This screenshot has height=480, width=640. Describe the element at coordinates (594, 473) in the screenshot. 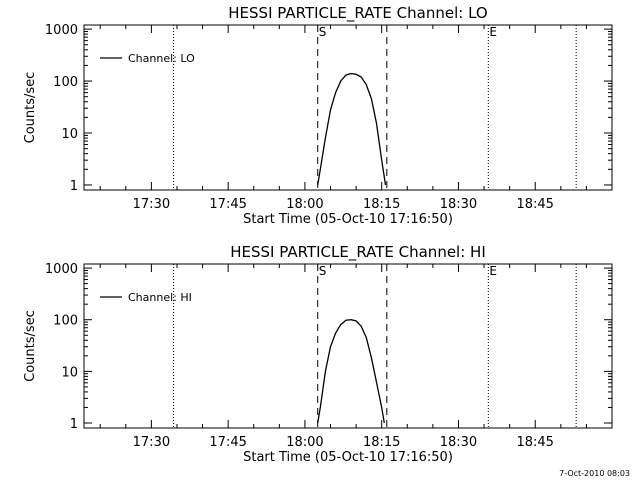

I see `timestamp-footer: 7-Oct-2010 08:03` at that location.